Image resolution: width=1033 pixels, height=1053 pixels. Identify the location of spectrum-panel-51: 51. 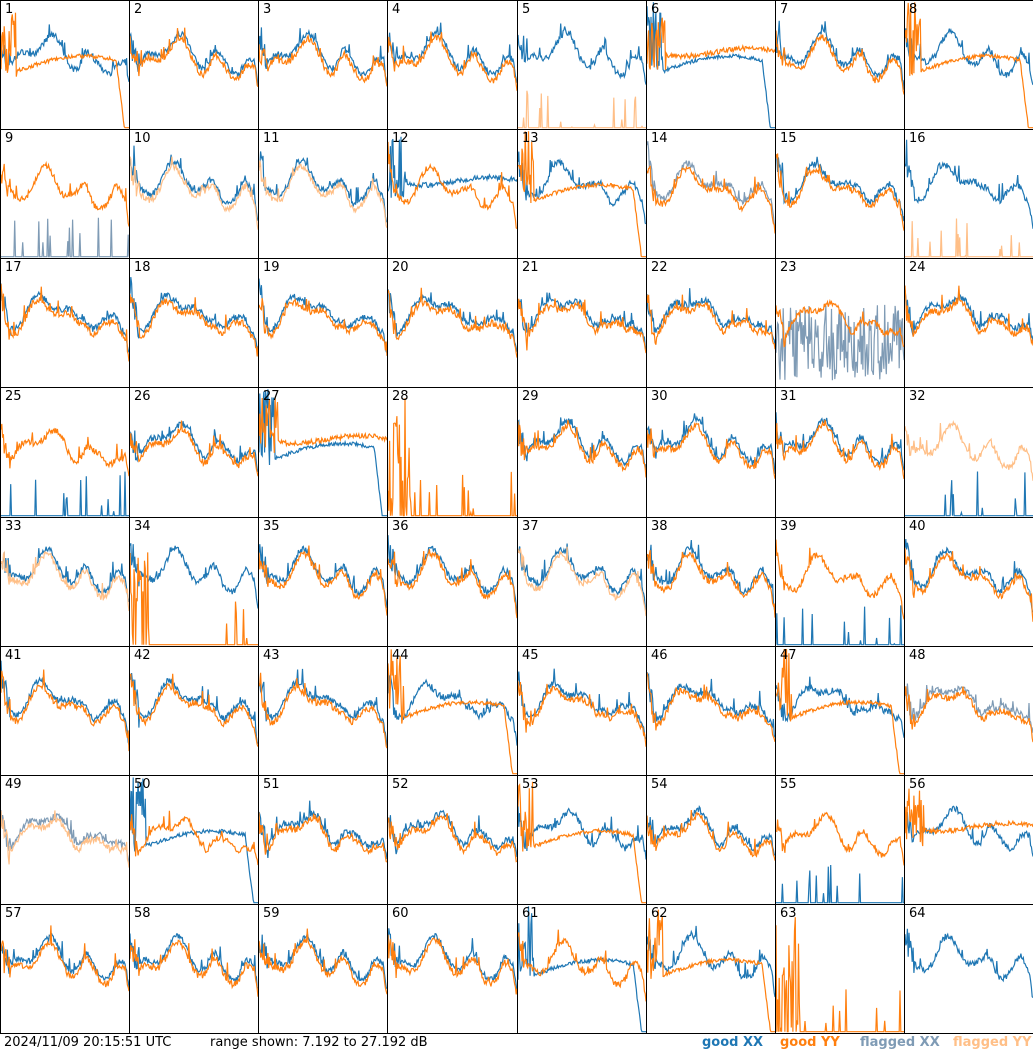
(323, 840).